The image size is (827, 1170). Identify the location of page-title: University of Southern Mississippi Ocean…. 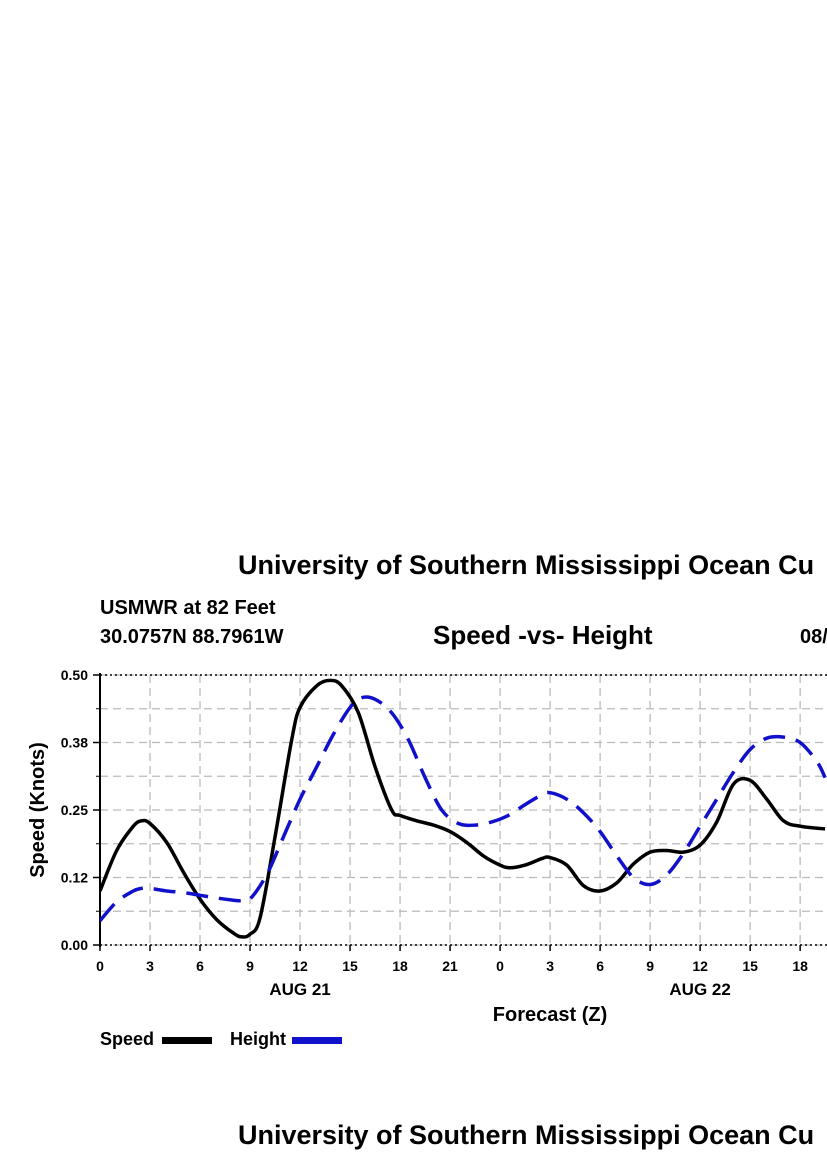
(526, 565).